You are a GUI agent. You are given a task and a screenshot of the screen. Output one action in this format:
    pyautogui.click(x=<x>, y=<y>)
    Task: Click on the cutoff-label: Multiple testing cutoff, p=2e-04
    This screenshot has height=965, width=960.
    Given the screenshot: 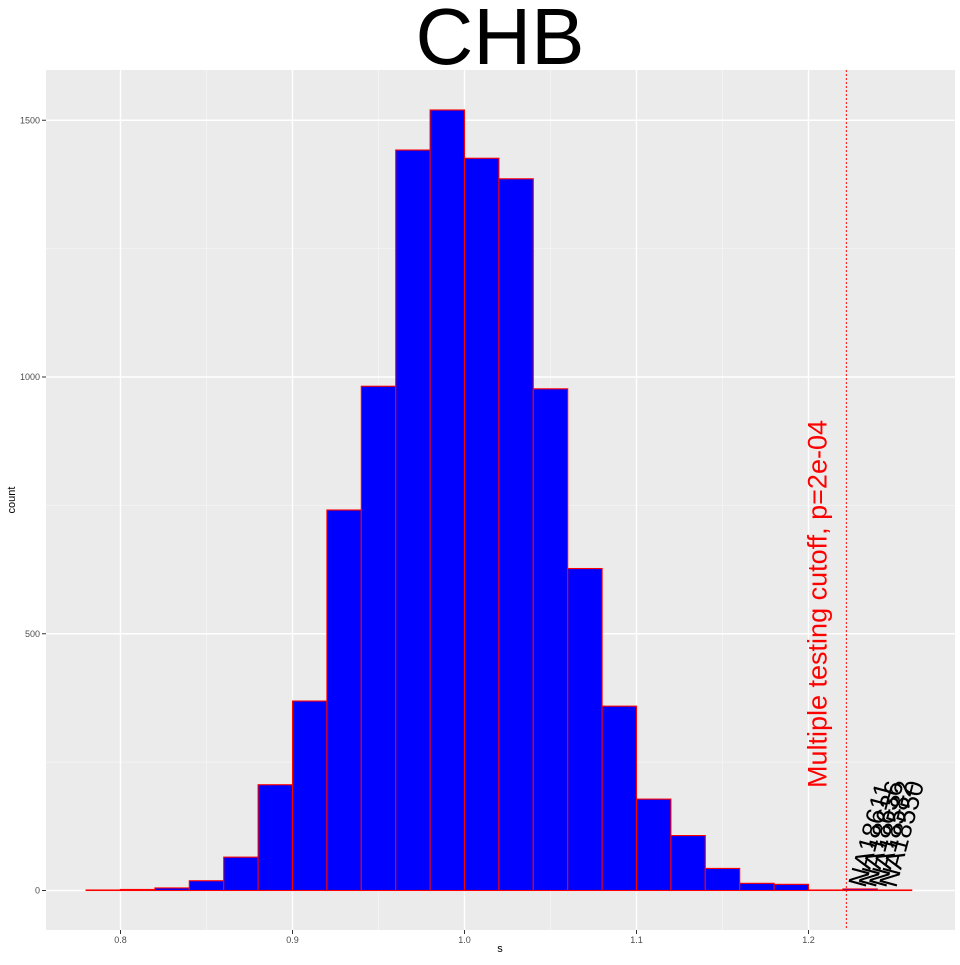 What is the action you would take?
    pyautogui.click(x=817, y=604)
    